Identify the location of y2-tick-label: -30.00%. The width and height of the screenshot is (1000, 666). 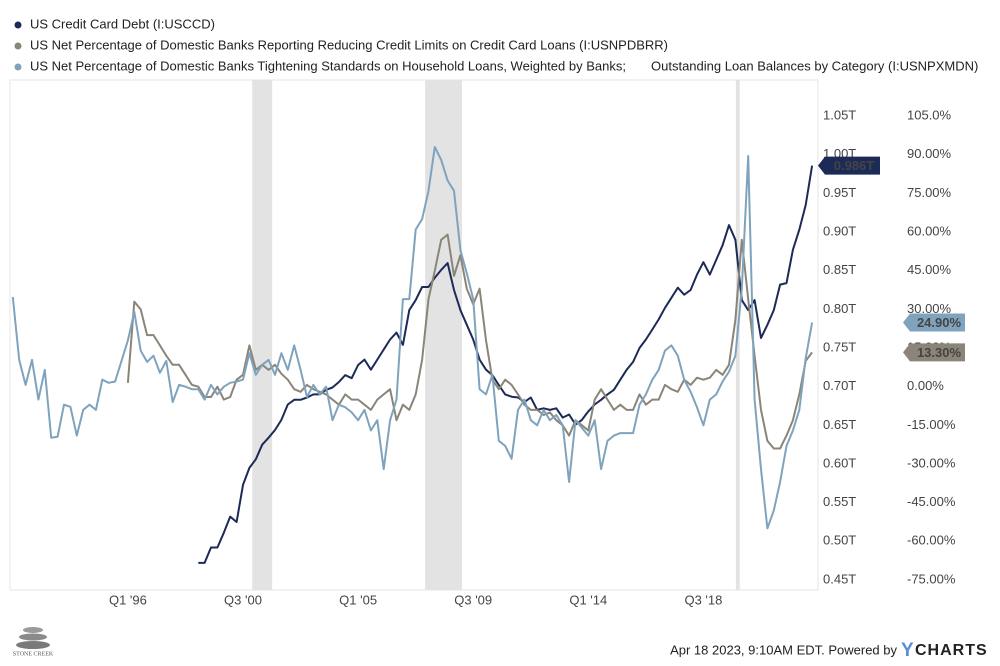
(931, 462).